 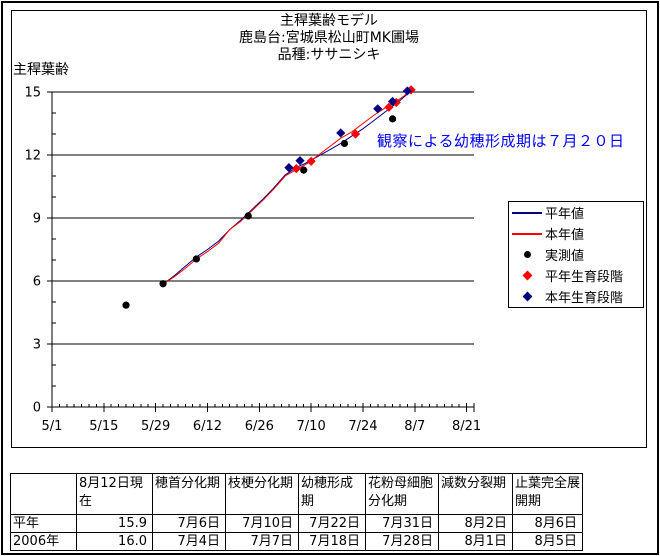 What do you see at coordinates (189, 494) in the screenshot?
I see `table-header-cell: 穂首分化期` at bounding box center [189, 494].